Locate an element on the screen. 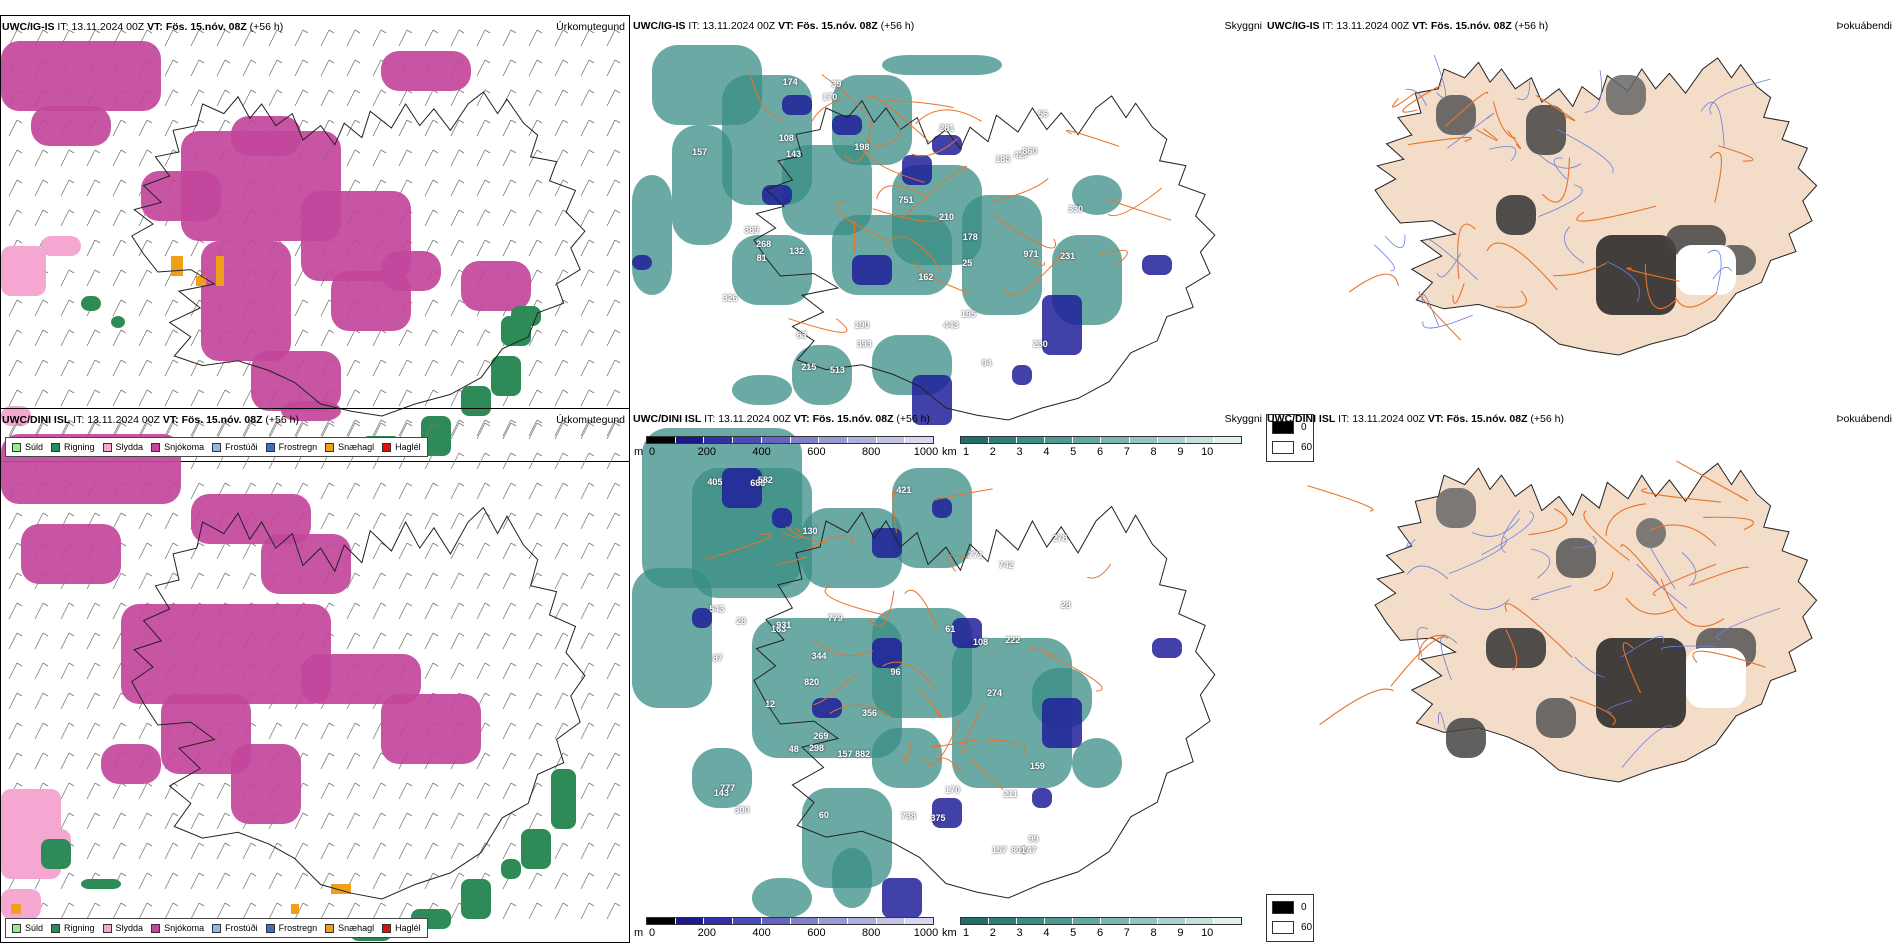 The height and width of the screenshot is (950, 1900). visibility-value-label: 231 is located at coordinates (1068, 255).